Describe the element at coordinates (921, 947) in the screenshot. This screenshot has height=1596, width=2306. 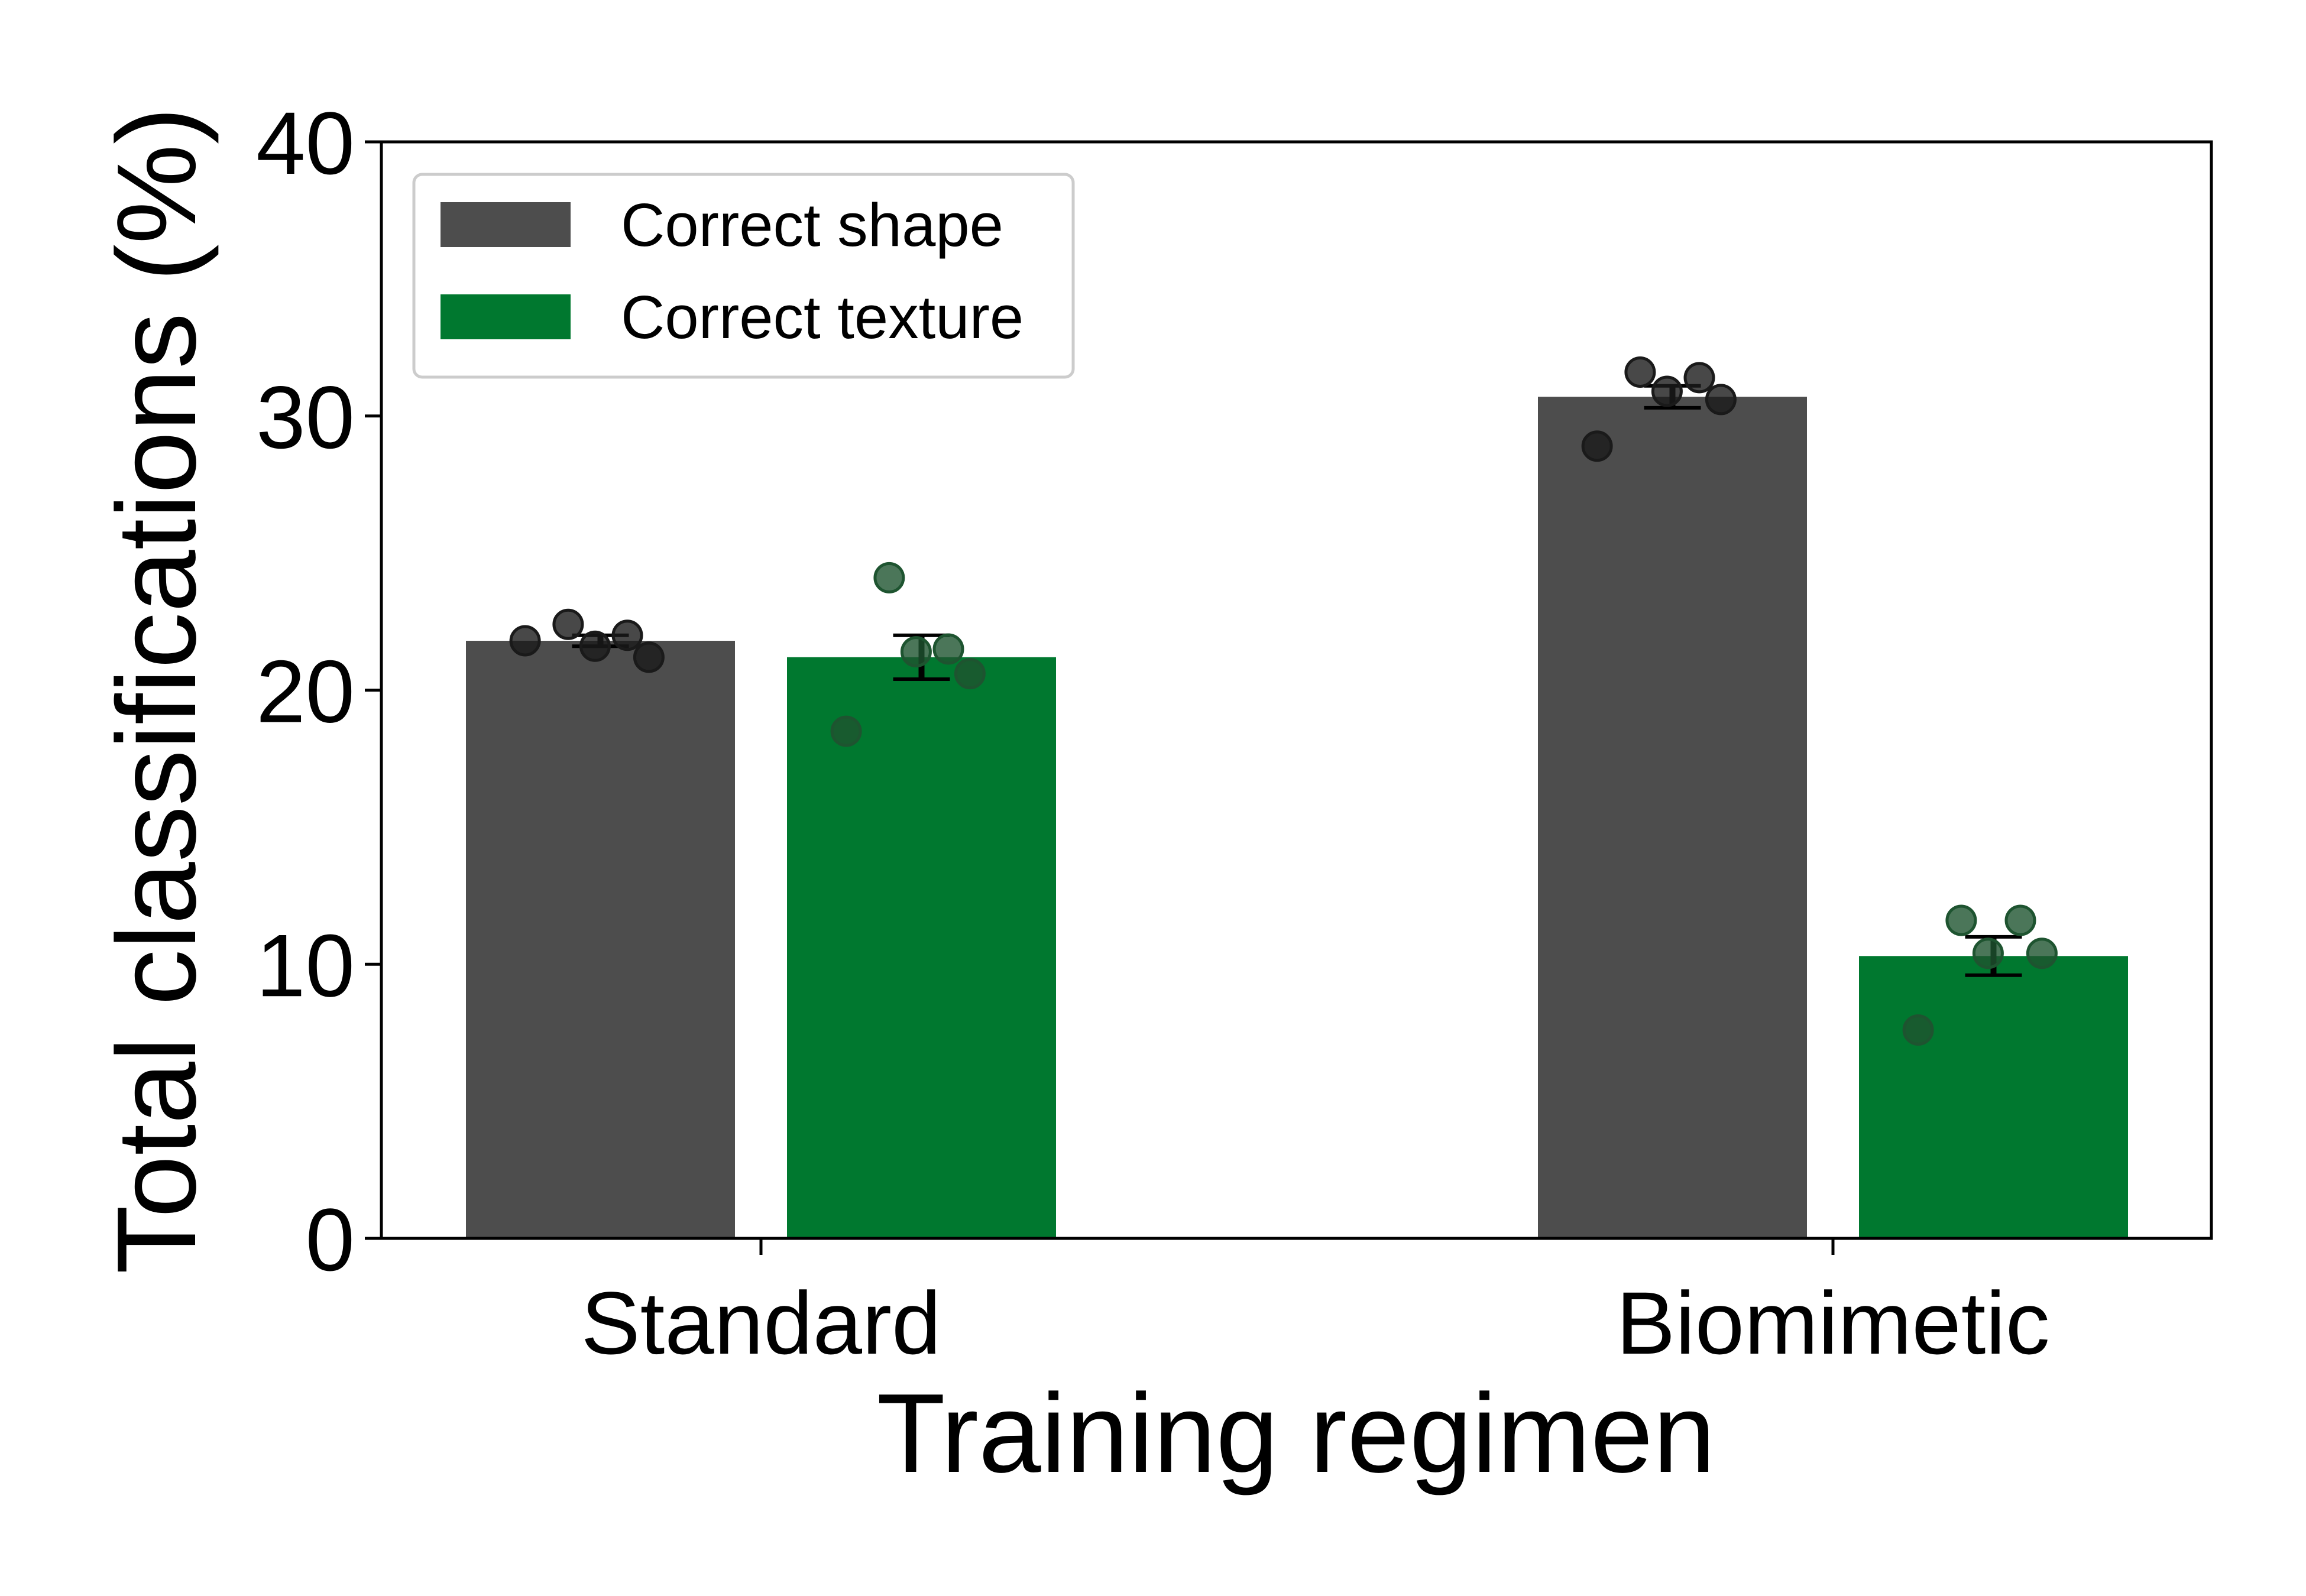
I see `bar-correct-texture-standard` at that location.